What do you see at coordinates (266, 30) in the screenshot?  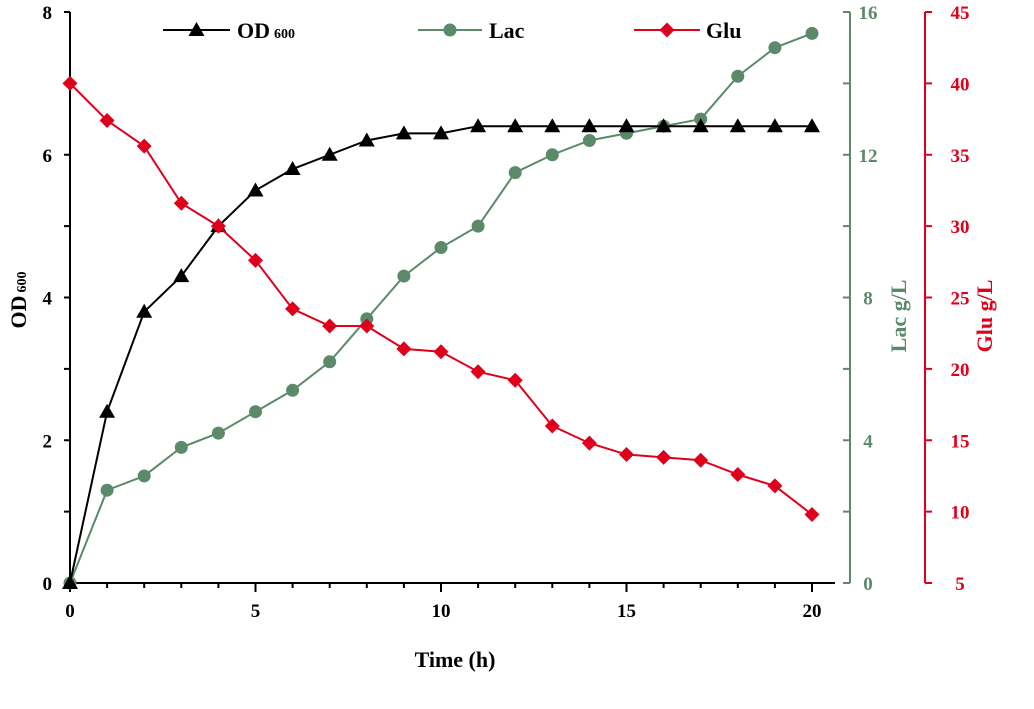 I see `legend-label: OD 600` at bounding box center [266, 30].